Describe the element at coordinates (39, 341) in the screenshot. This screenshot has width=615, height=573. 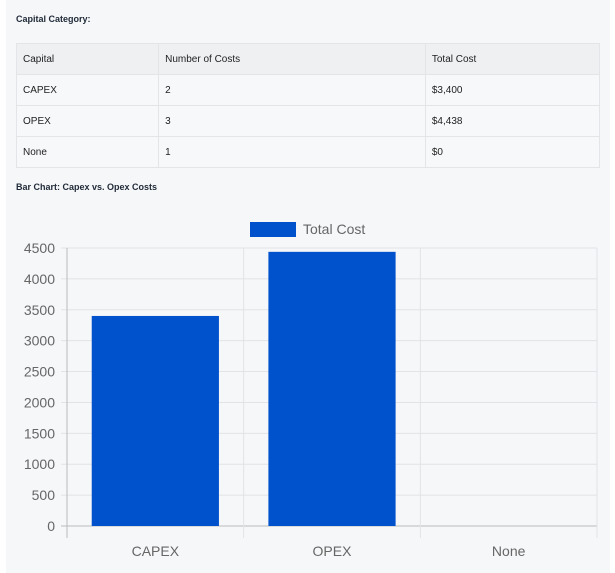
I see `y-tick-label: 3000` at that location.